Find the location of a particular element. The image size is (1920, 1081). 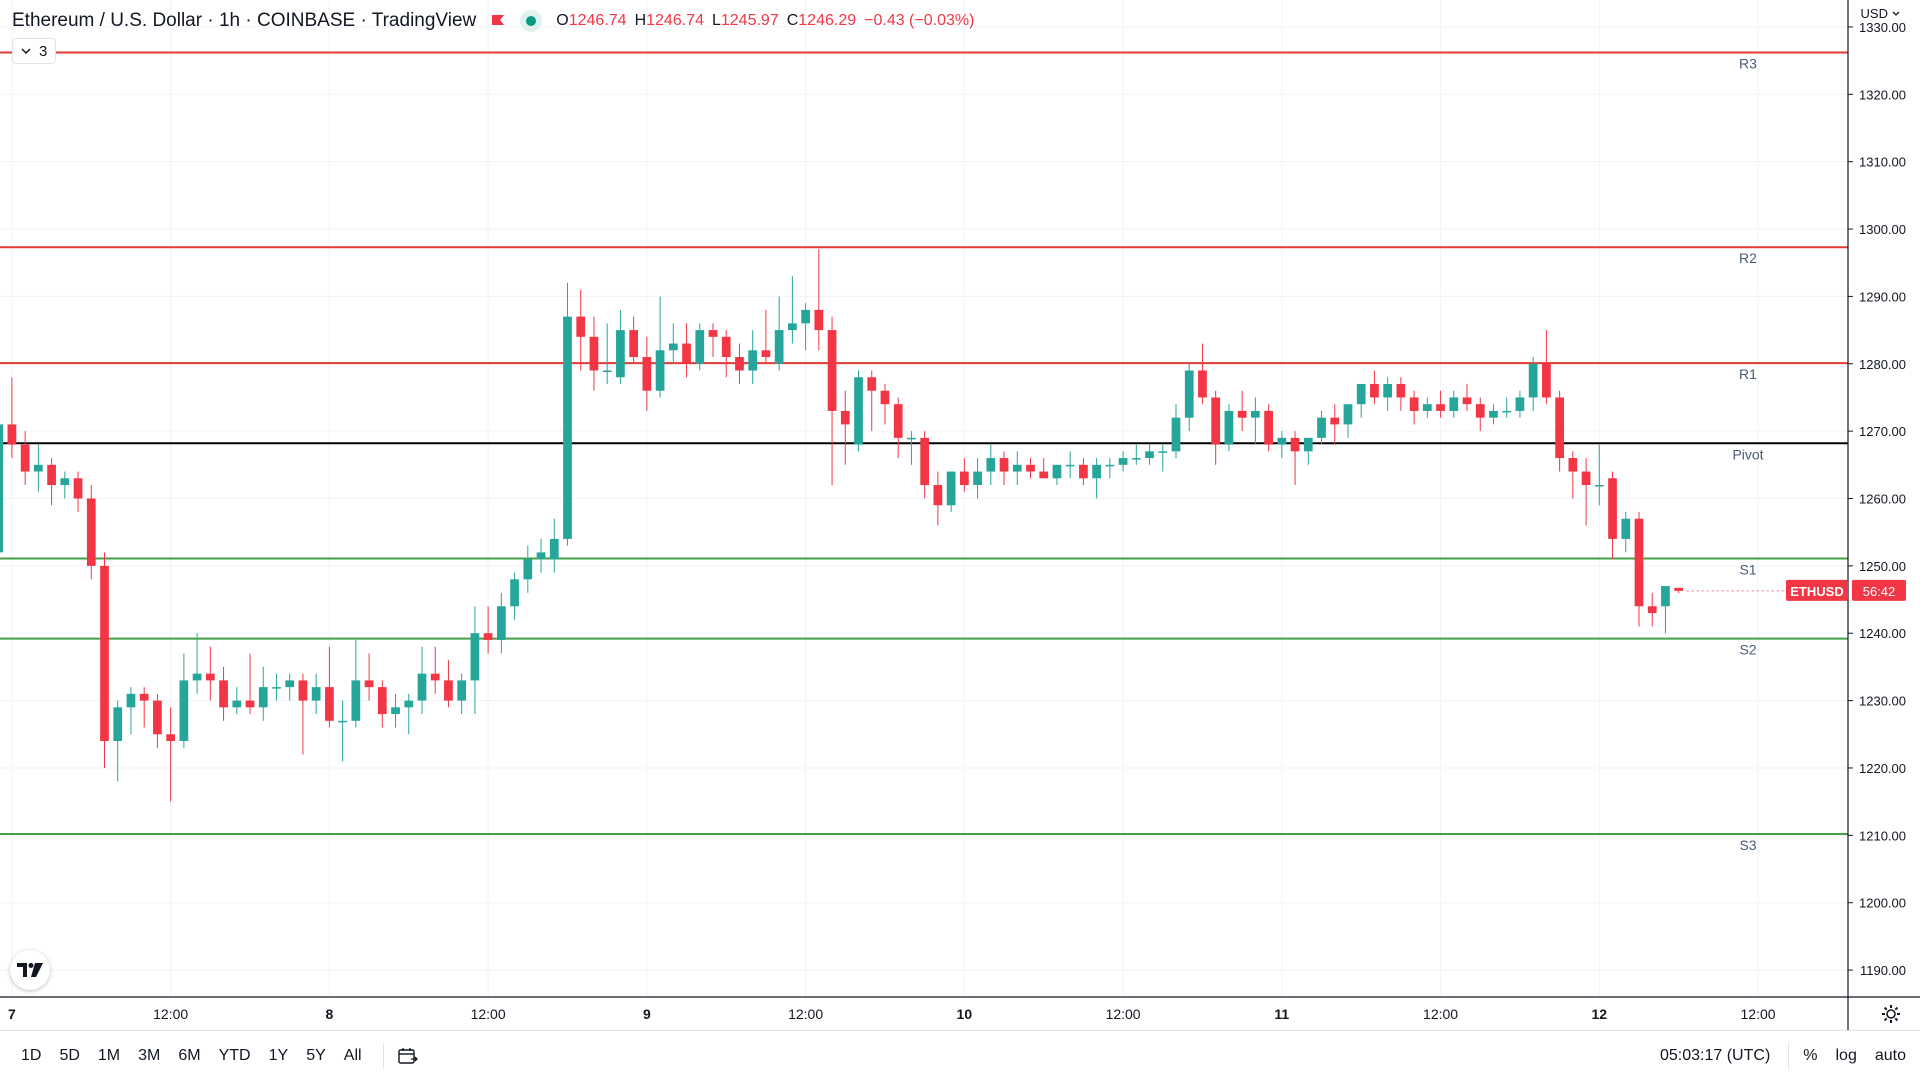

price-tick-label: 1320.00 is located at coordinates (1882, 94).